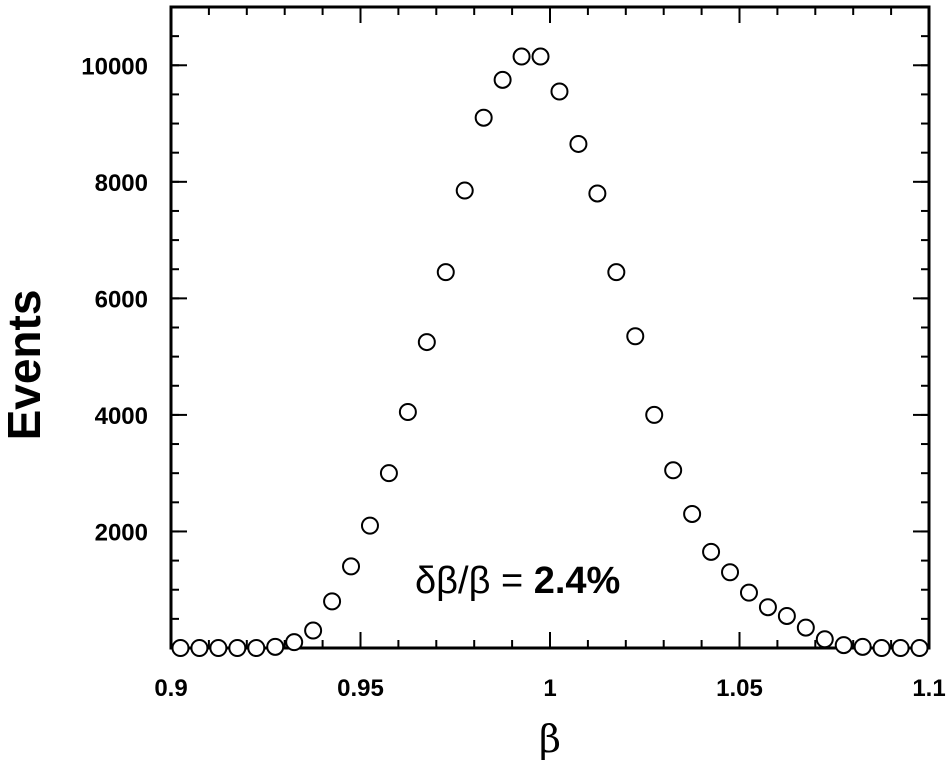  What do you see at coordinates (170, 688) in the screenshot?
I see `x-tick-label: 0.9` at bounding box center [170, 688].